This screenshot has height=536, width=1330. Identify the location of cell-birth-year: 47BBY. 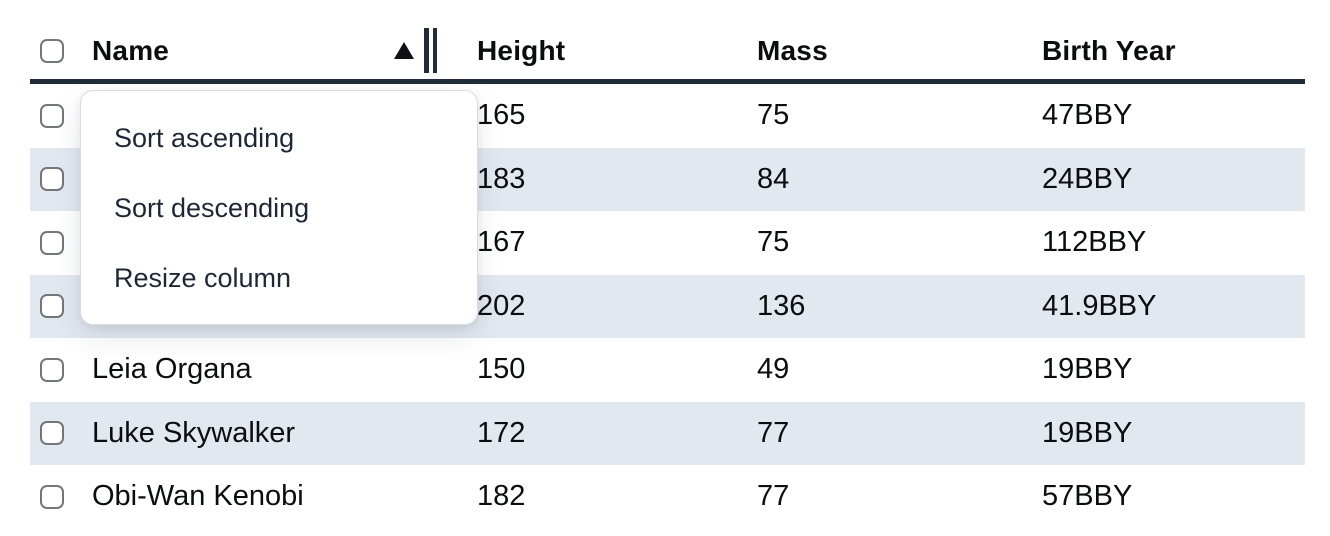
(1087, 115).